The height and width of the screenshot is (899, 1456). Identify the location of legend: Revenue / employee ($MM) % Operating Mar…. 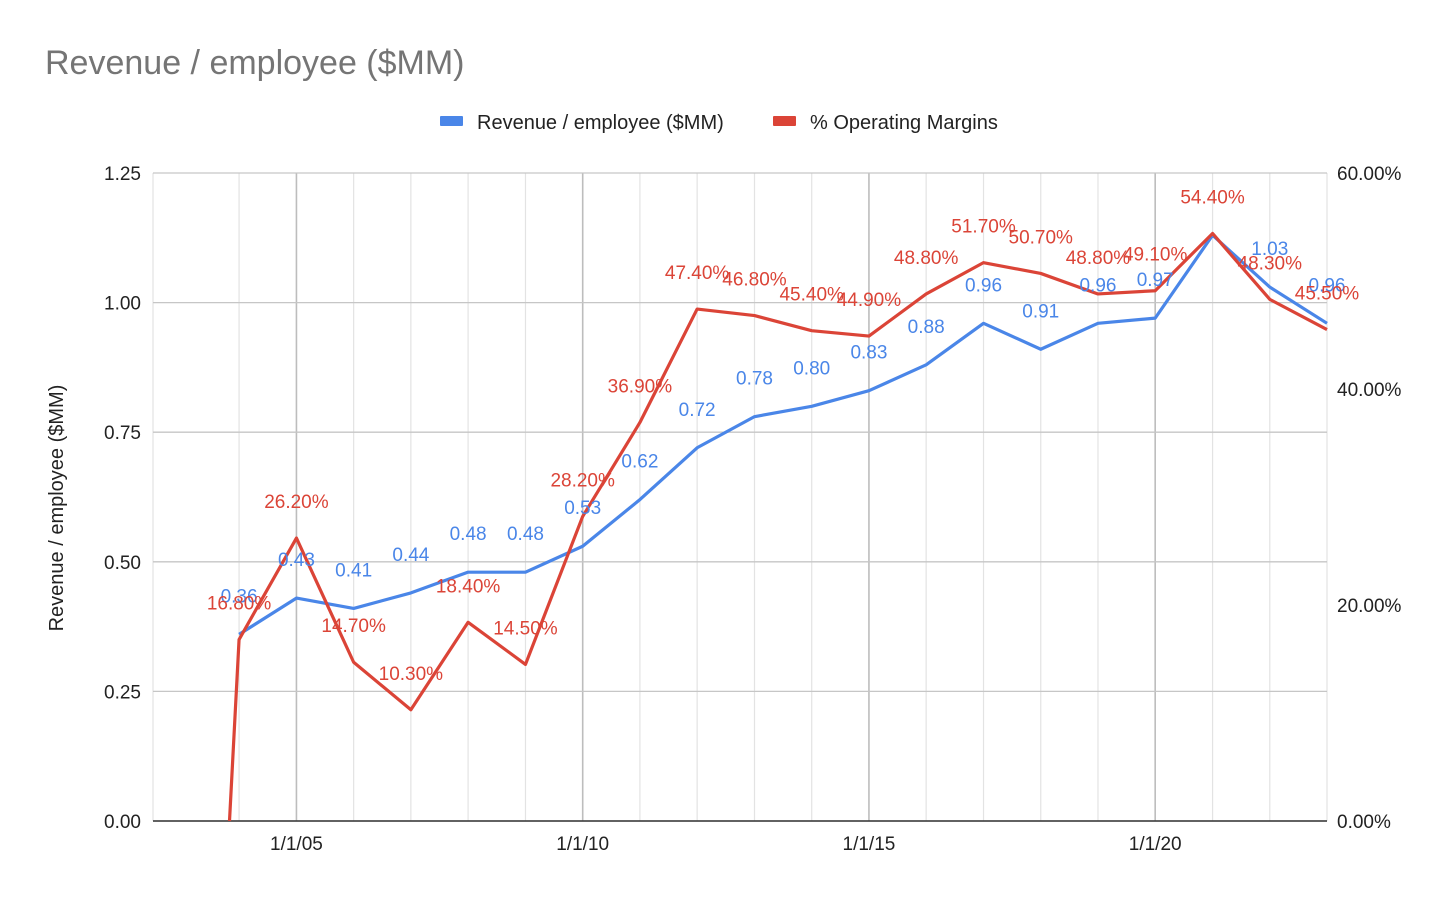
(719, 123).